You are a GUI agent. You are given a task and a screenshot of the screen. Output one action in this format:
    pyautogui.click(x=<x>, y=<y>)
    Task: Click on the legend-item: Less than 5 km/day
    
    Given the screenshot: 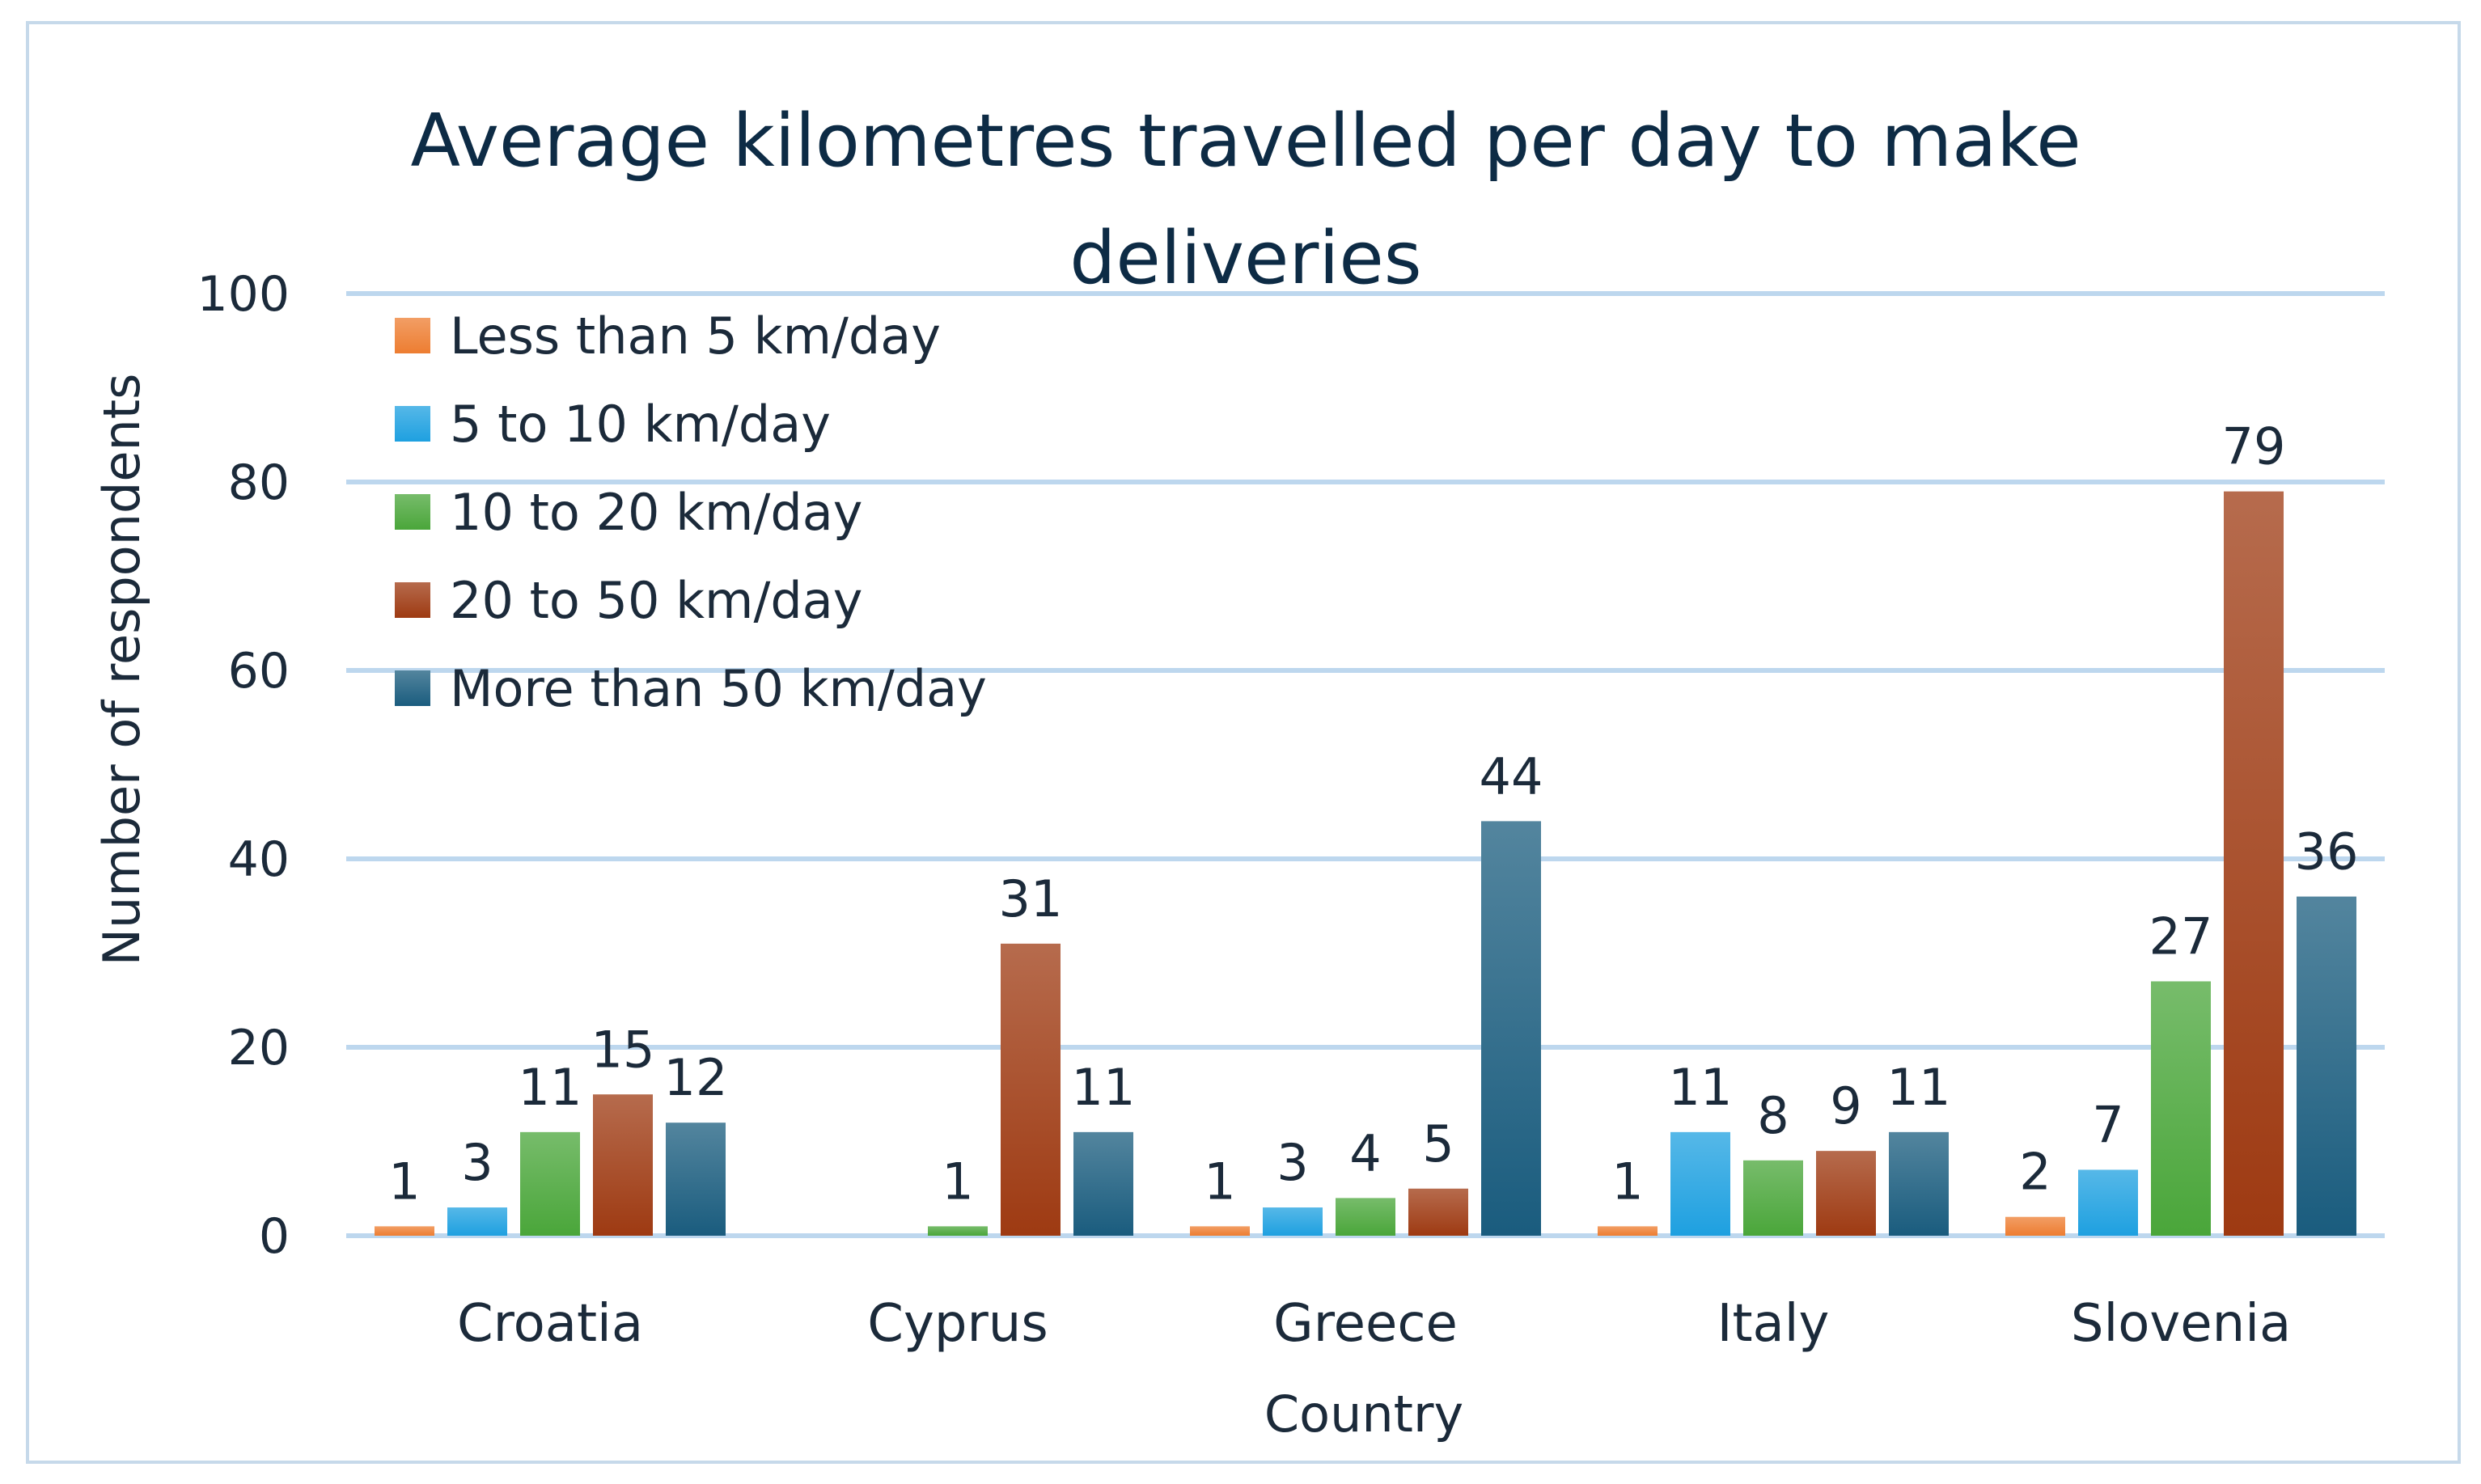 What is the action you would take?
    pyautogui.click(x=668, y=336)
    